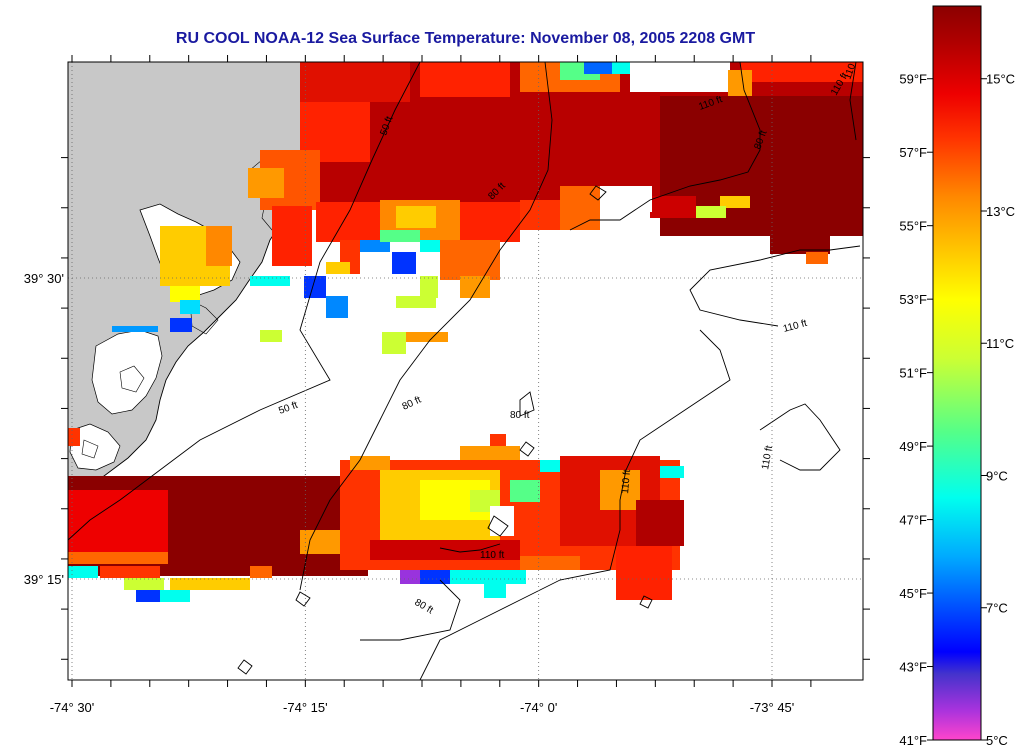 The image size is (1024, 754). What do you see at coordinates (95, 447) in the screenshot?
I see `marsh-south` at bounding box center [95, 447].